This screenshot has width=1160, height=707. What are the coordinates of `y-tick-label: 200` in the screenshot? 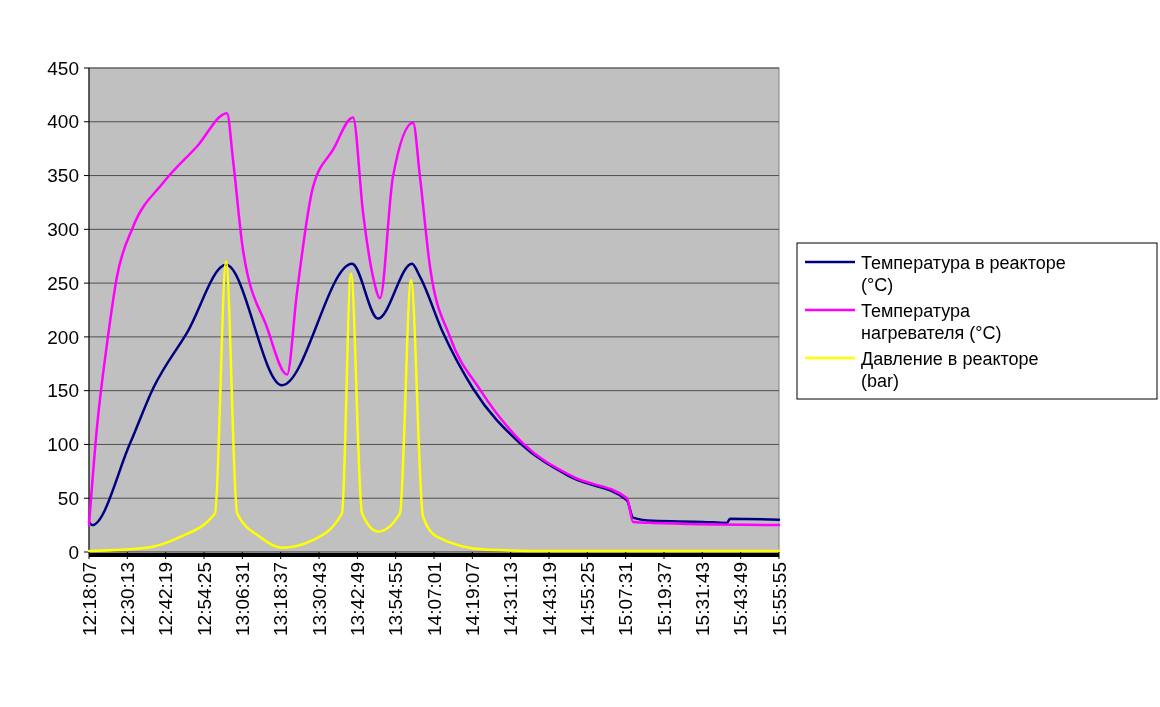 It's located at (63, 337).